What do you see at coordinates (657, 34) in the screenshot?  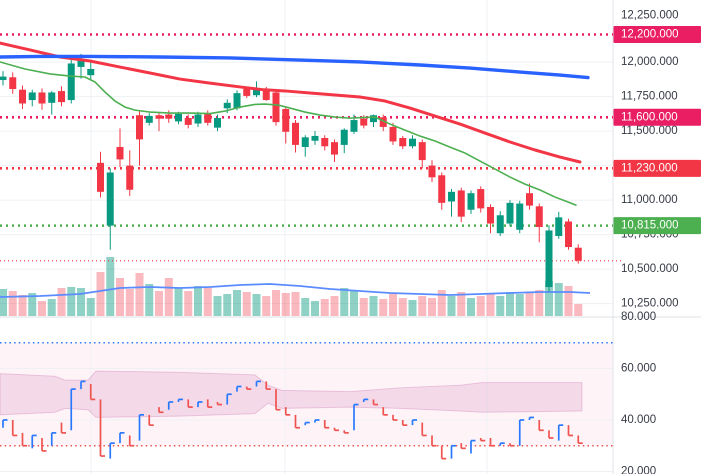 I see `price-badge: 12,200.000` at bounding box center [657, 34].